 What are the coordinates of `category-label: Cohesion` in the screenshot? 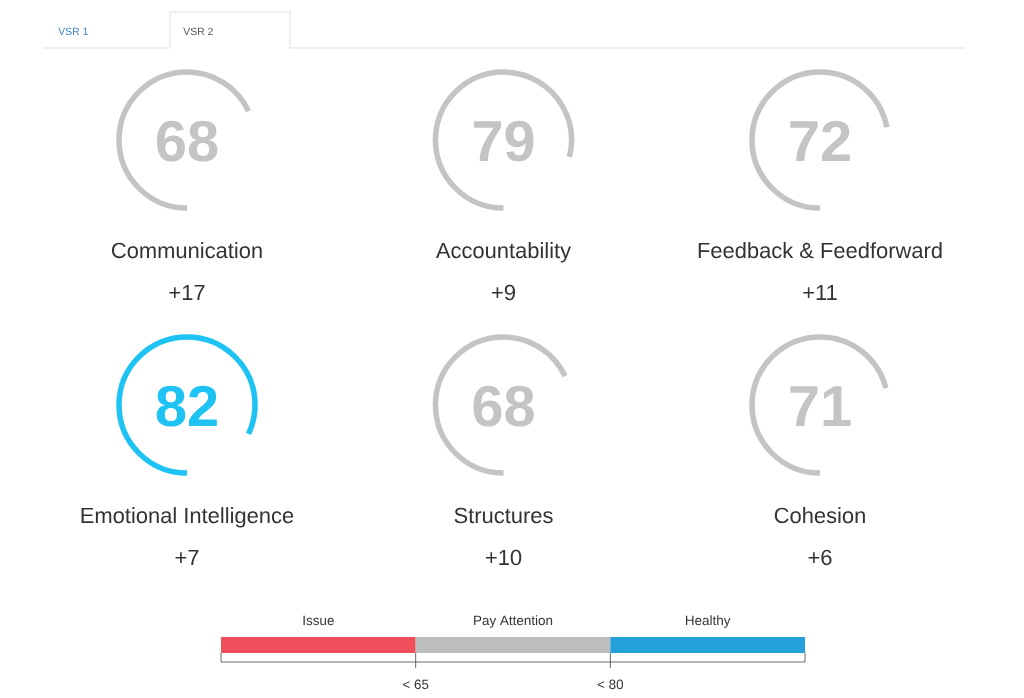 It's located at (819, 515).